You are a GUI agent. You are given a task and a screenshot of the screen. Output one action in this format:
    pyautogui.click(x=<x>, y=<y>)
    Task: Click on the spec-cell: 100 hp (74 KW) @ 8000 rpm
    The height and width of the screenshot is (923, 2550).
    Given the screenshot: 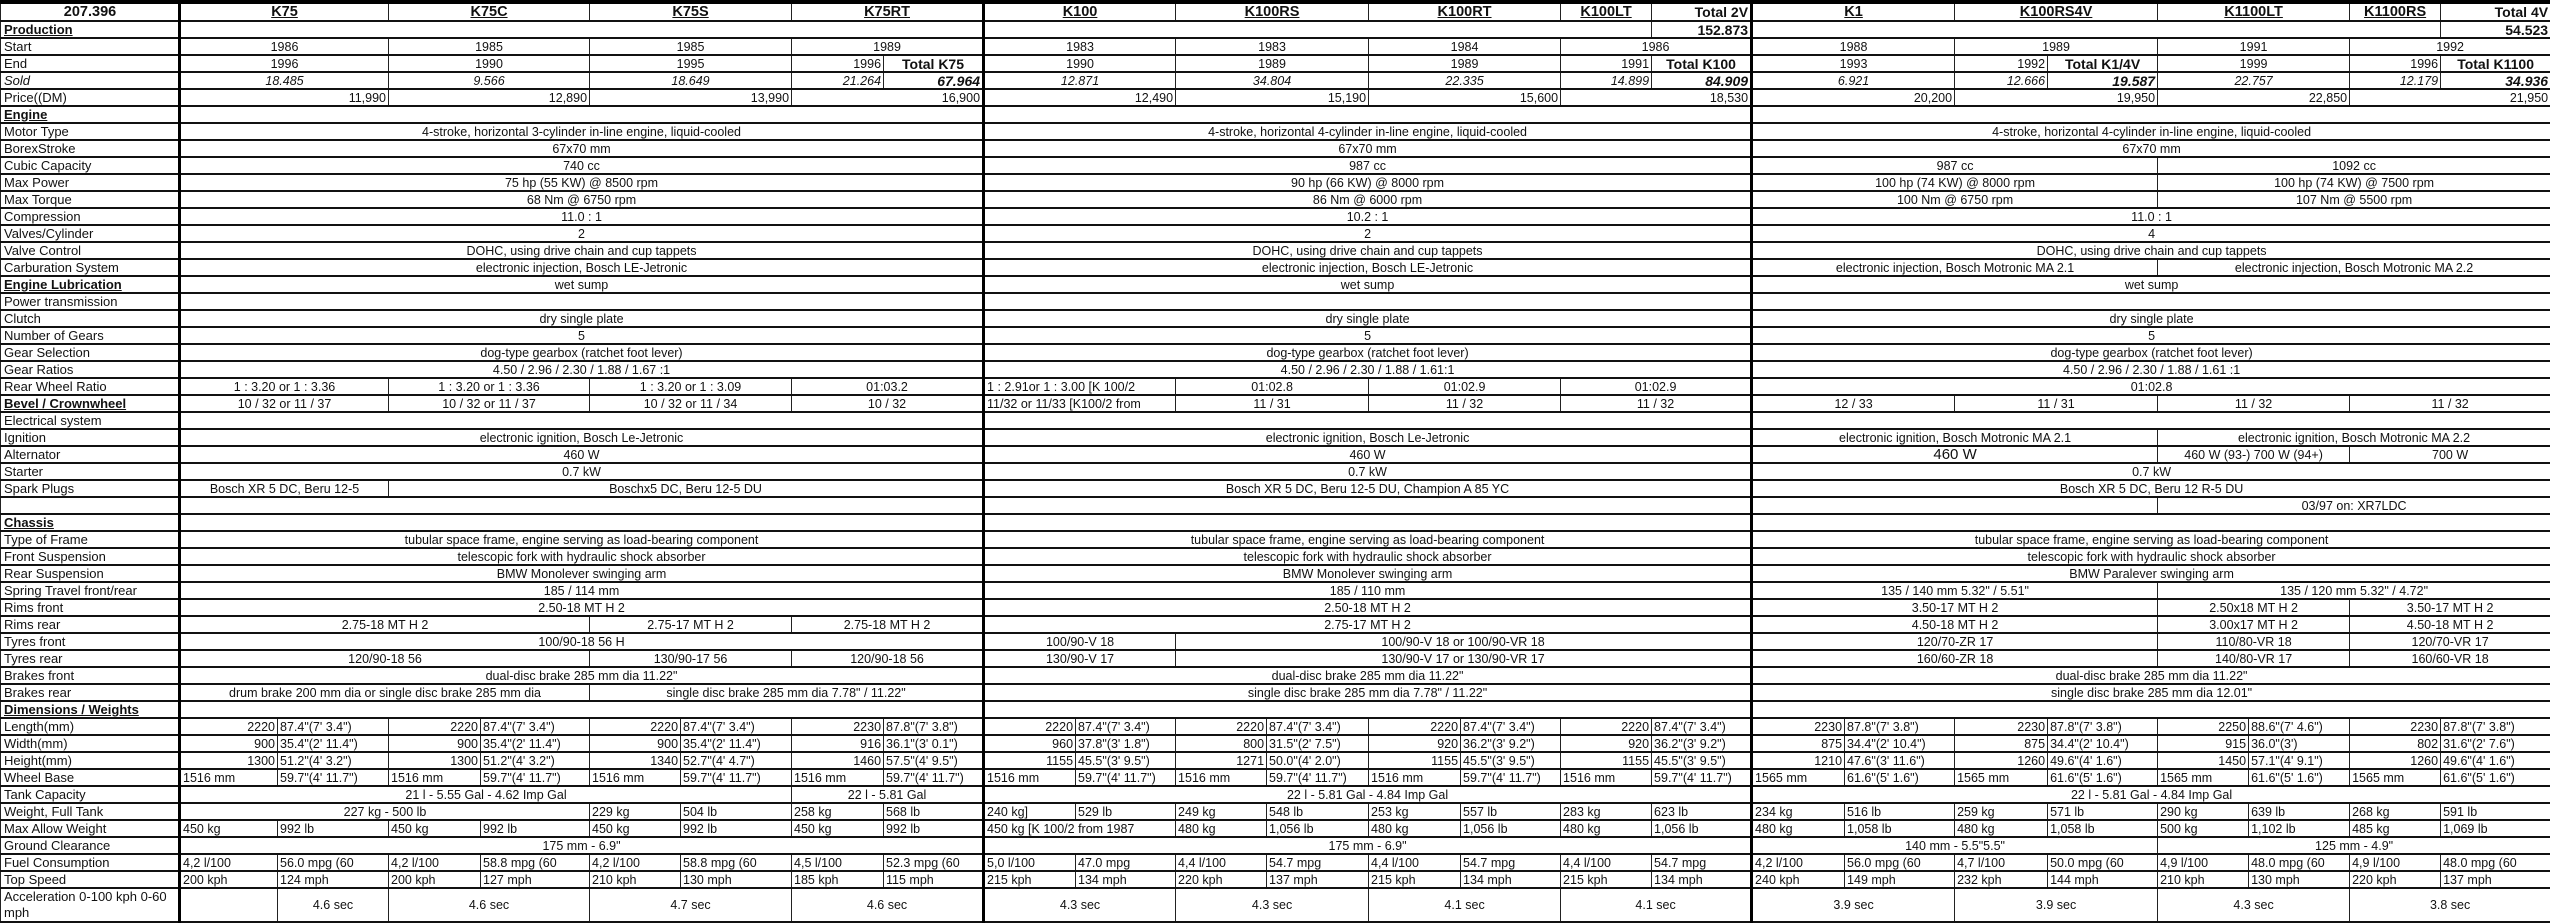 What is the action you would take?
    pyautogui.click(x=1955, y=182)
    